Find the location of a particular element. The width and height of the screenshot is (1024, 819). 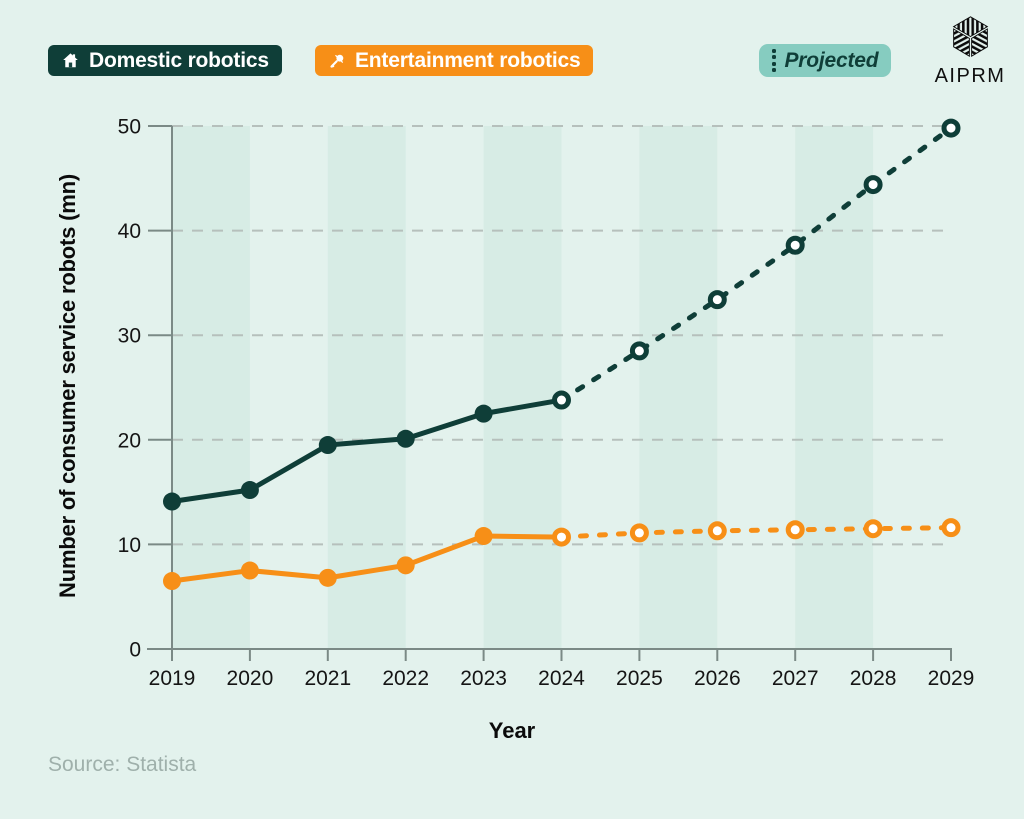

x-axis-title: Year is located at coordinates (512, 730).